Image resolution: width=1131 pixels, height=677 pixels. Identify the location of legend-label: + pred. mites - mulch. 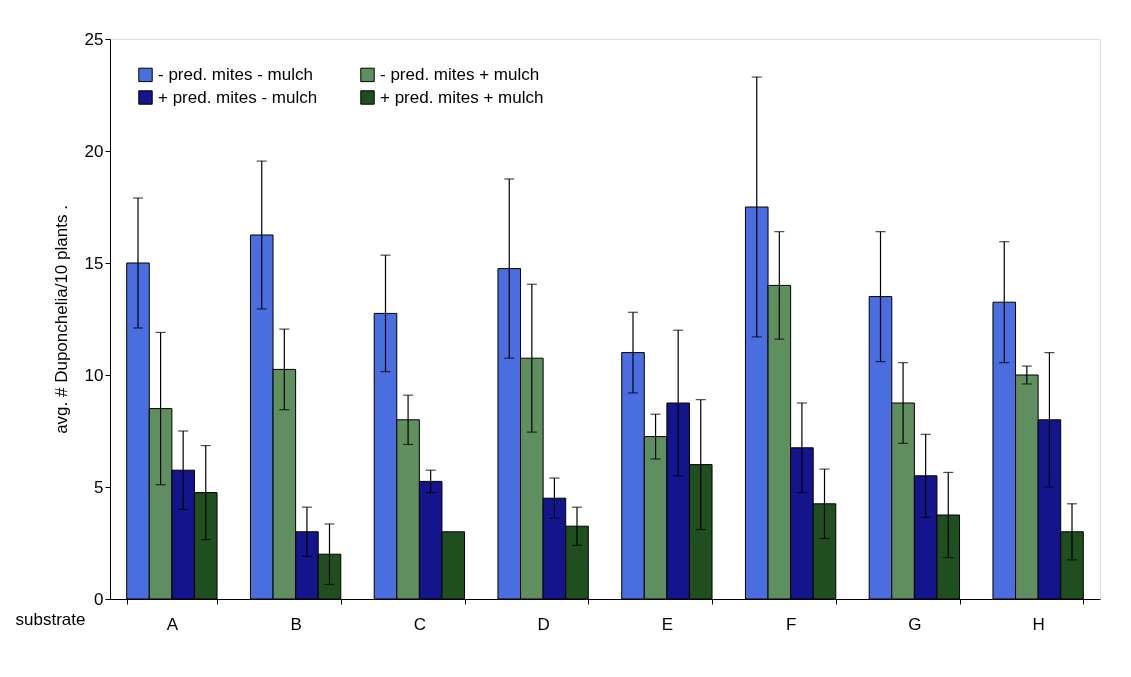
(238, 97).